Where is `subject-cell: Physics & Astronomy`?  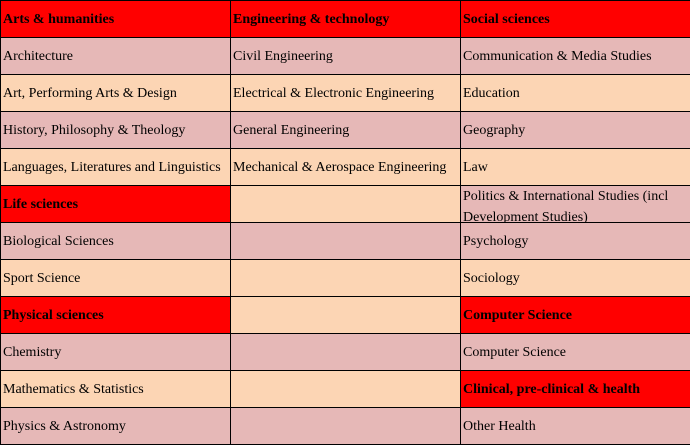 subject-cell: Physics & Astronomy is located at coordinates (116, 426).